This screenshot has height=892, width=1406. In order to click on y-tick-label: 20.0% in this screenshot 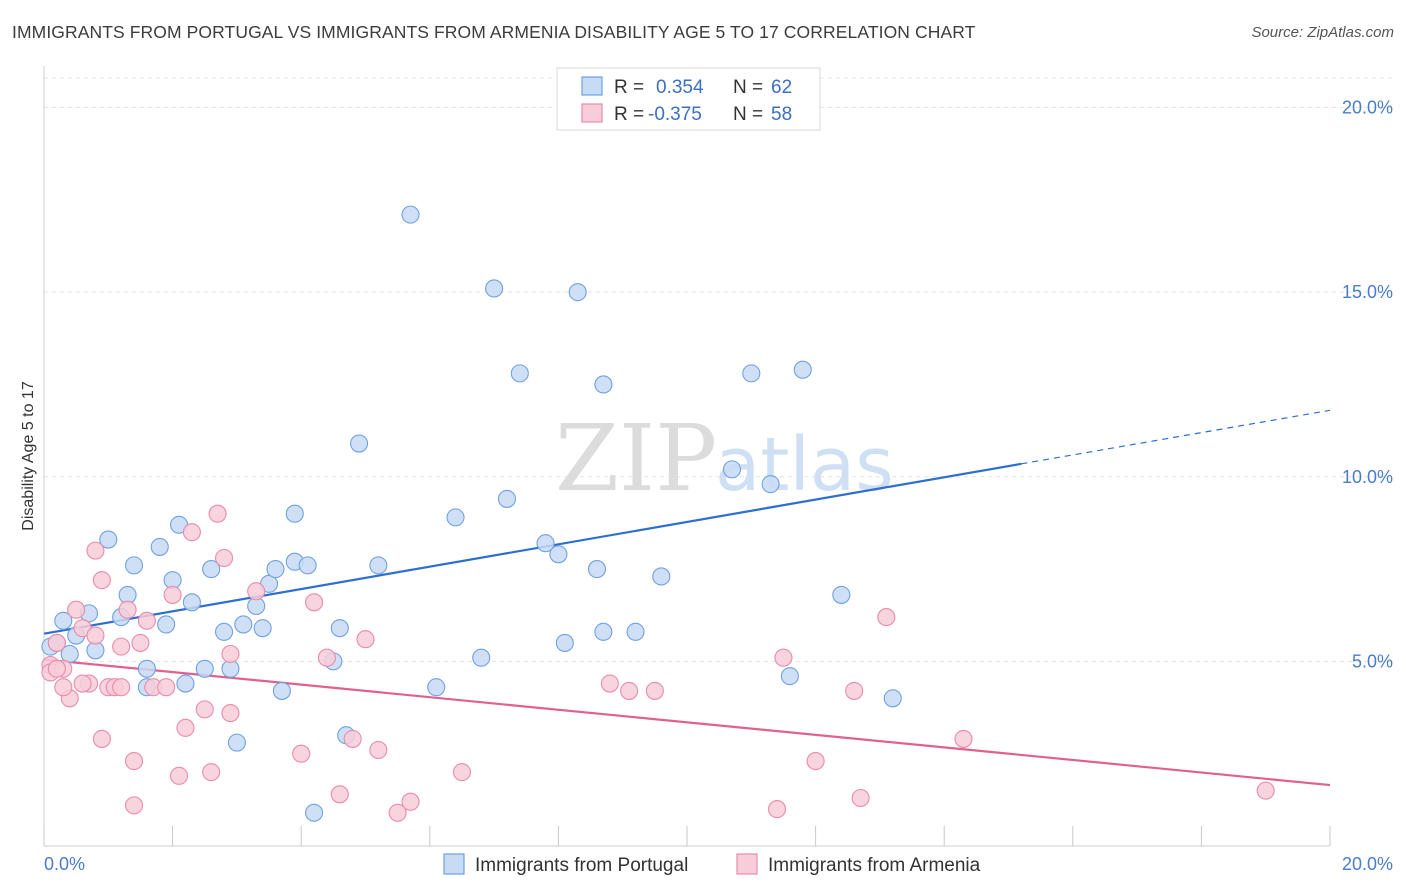, I will do `click(1367, 108)`.